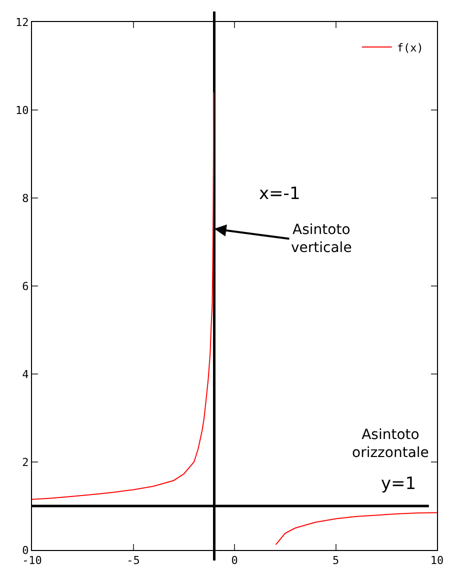  Describe the element at coordinates (25, 462) in the screenshot. I see `y-tick-label: 2` at that location.